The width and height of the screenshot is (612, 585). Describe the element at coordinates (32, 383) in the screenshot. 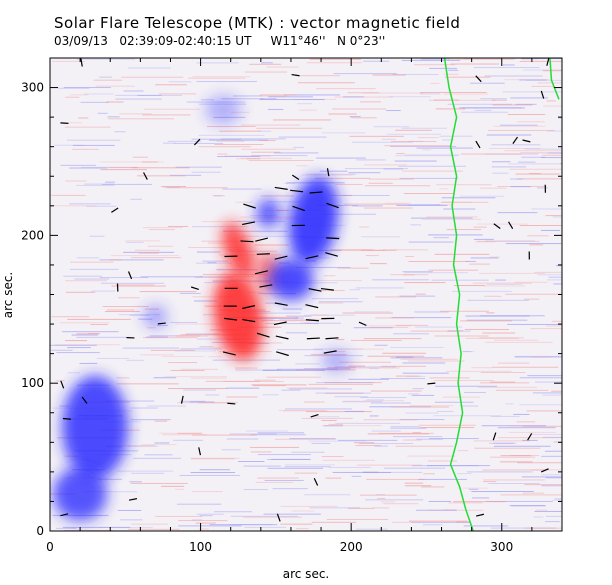

I see `y-tick-label: 100` at that location.